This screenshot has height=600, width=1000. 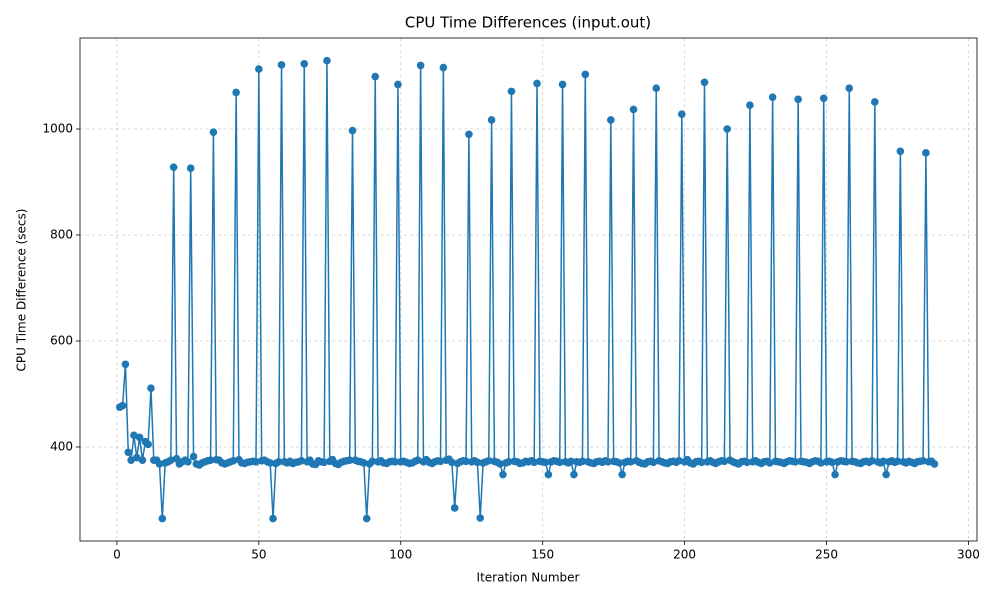 I want to click on x-tick-label: 100, so click(x=400, y=555).